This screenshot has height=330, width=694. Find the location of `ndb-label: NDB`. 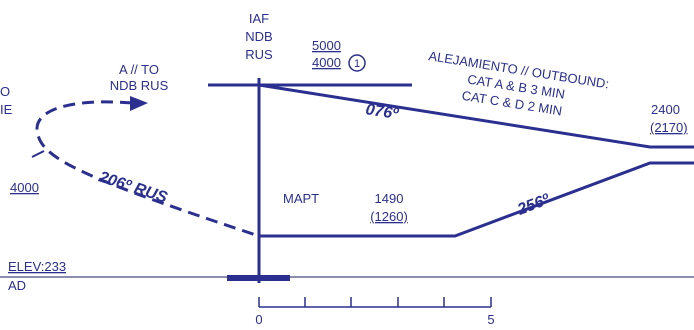

ndb-label: NDB is located at coordinates (258, 36).